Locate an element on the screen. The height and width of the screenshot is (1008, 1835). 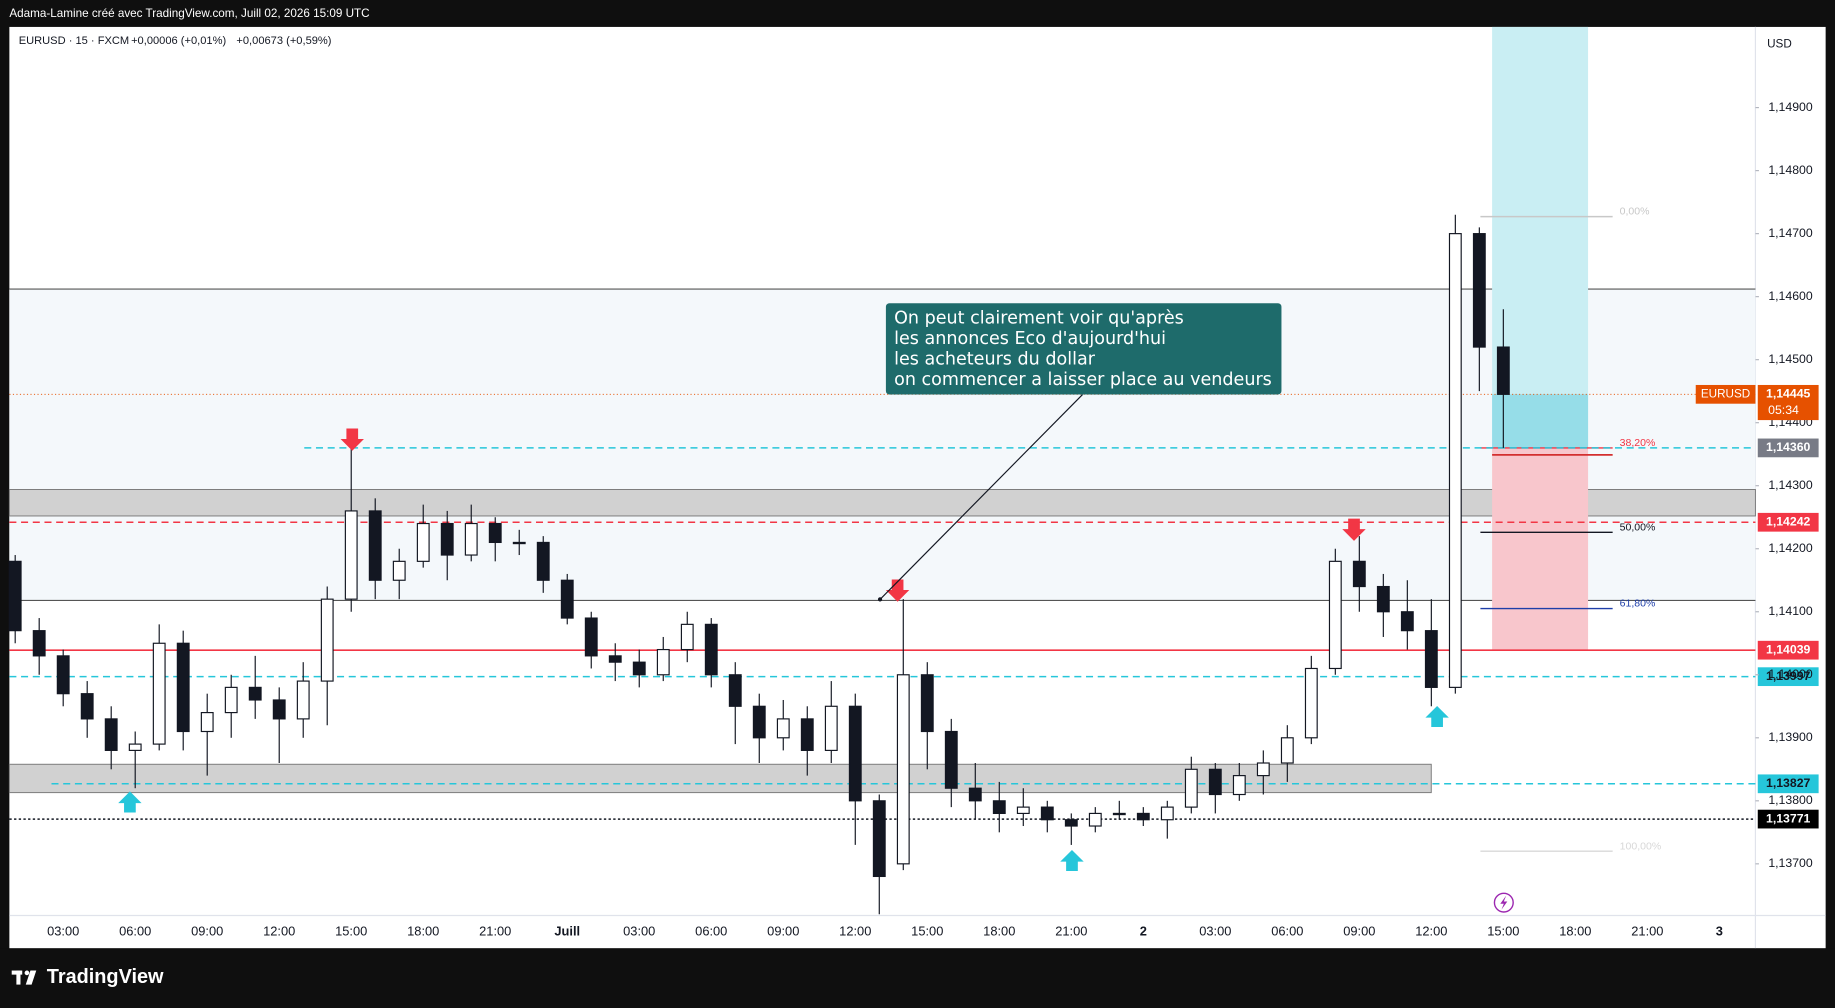
level-label: 1,13827 is located at coordinates (1788, 783).